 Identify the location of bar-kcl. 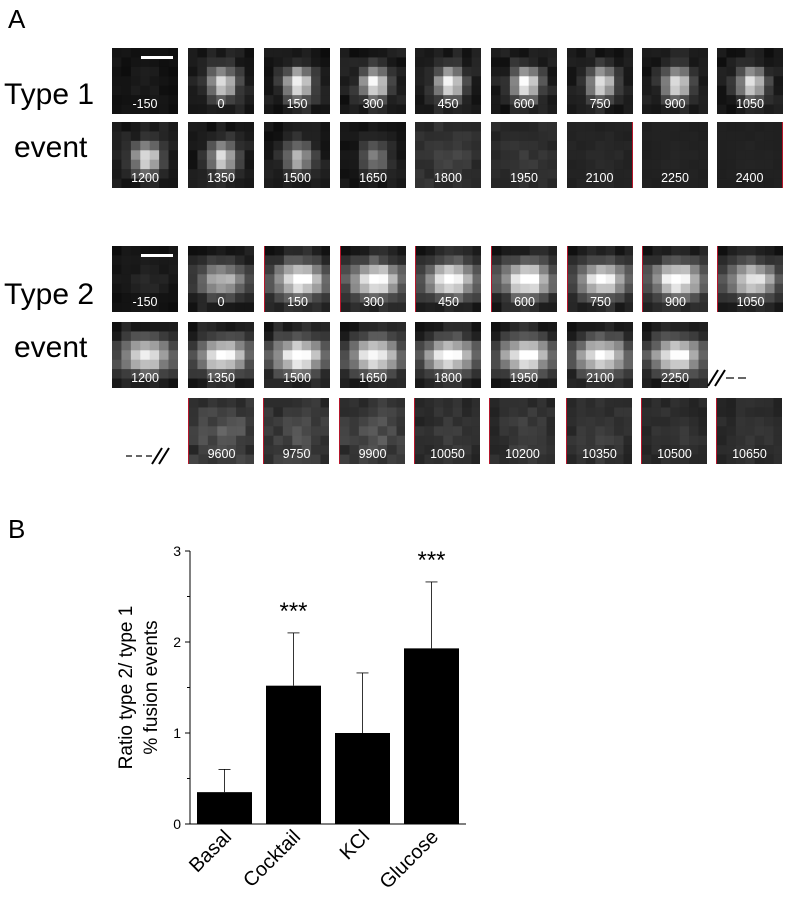
(362, 778).